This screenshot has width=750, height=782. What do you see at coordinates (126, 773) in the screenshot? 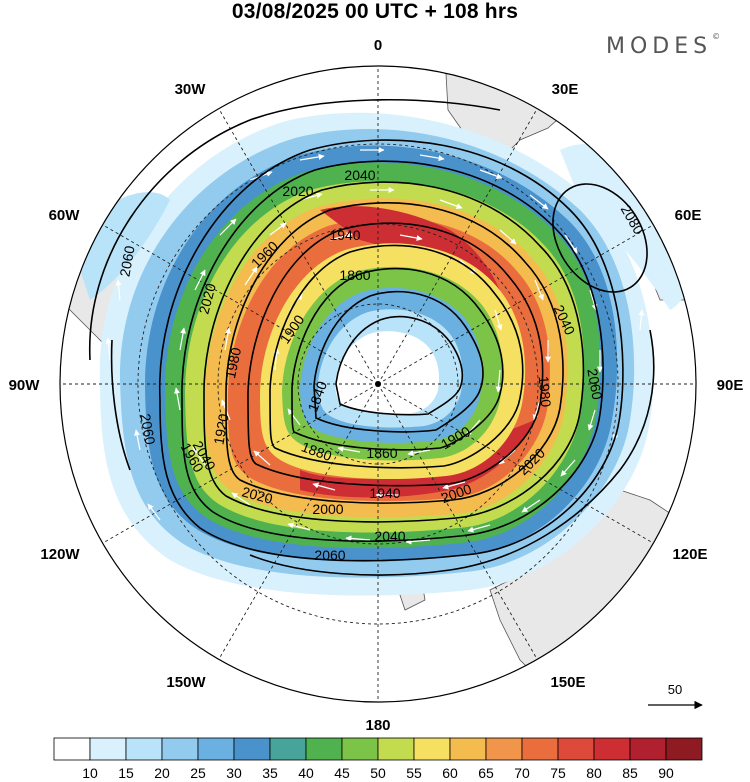
I see `colorbar-label: 15` at bounding box center [126, 773].